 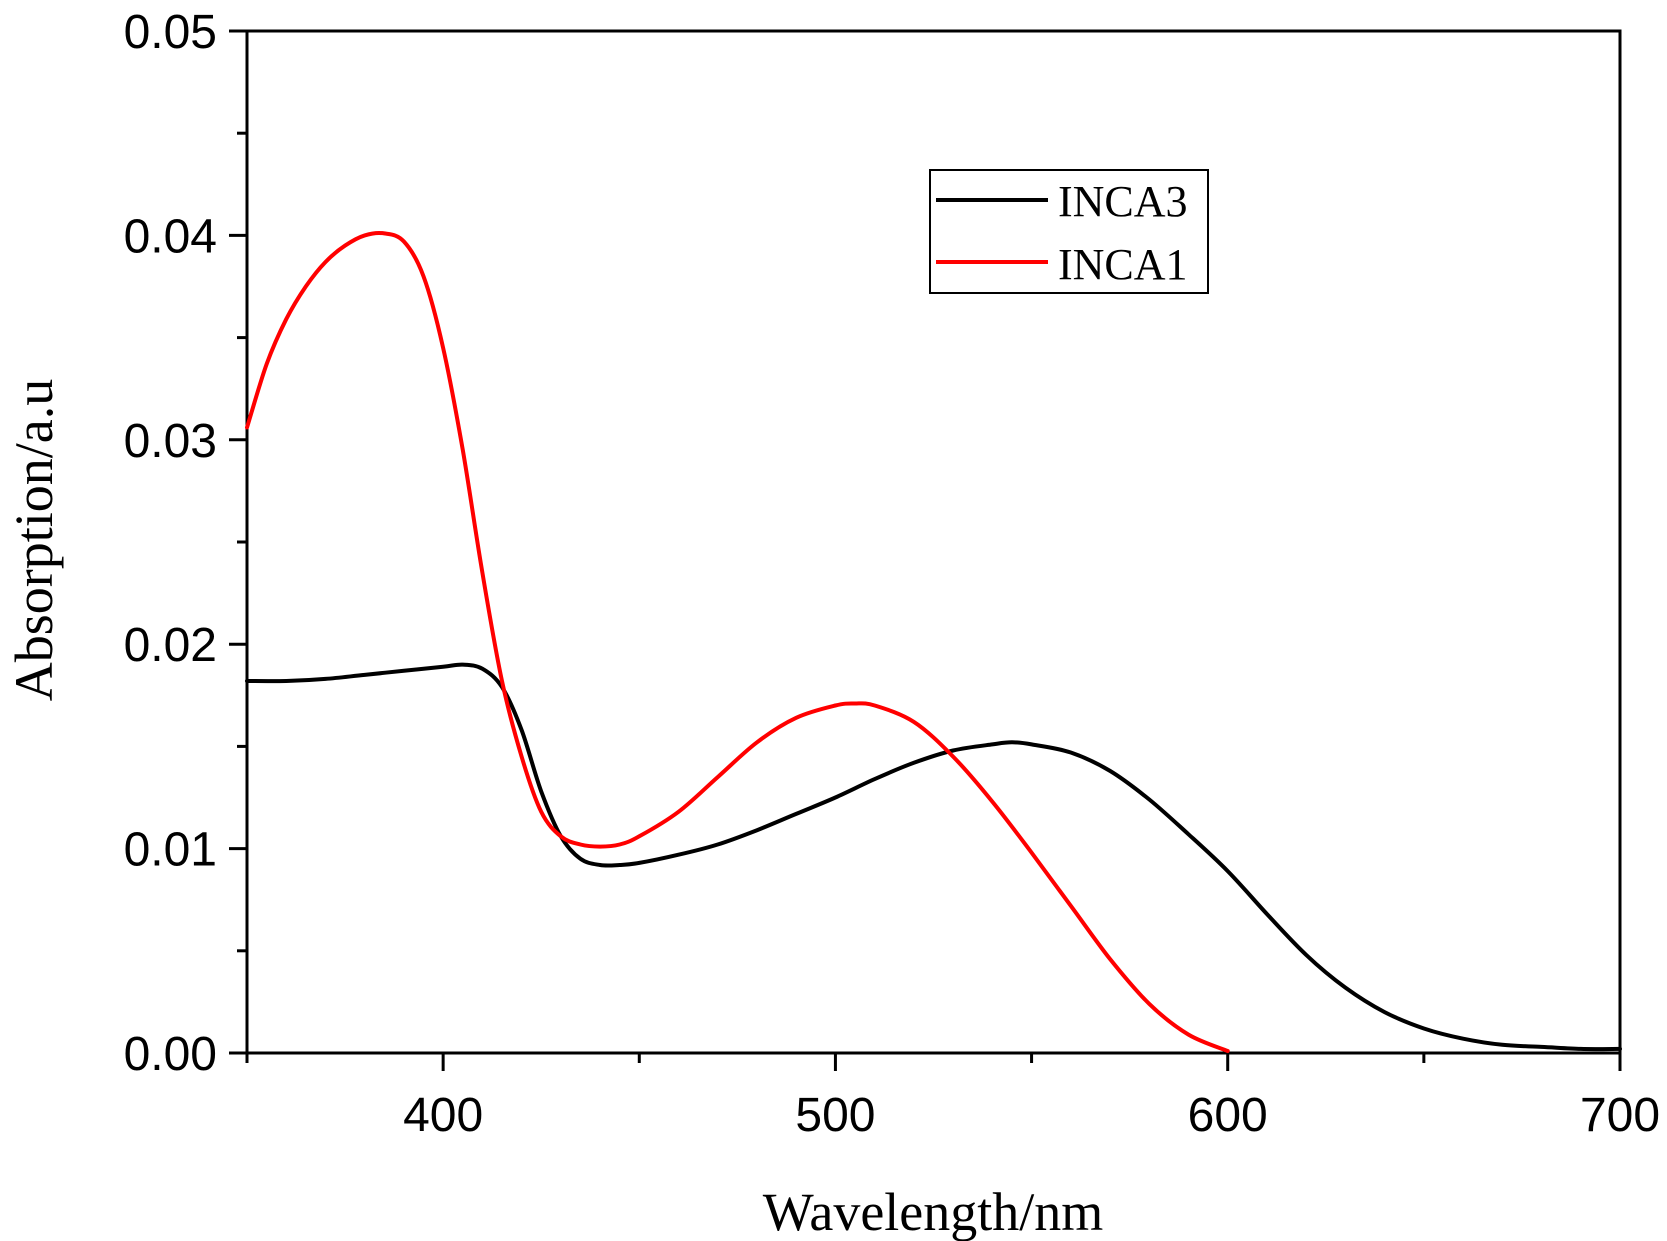 I want to click on y-tick-label: 0.05, so click(x=170, y=32).